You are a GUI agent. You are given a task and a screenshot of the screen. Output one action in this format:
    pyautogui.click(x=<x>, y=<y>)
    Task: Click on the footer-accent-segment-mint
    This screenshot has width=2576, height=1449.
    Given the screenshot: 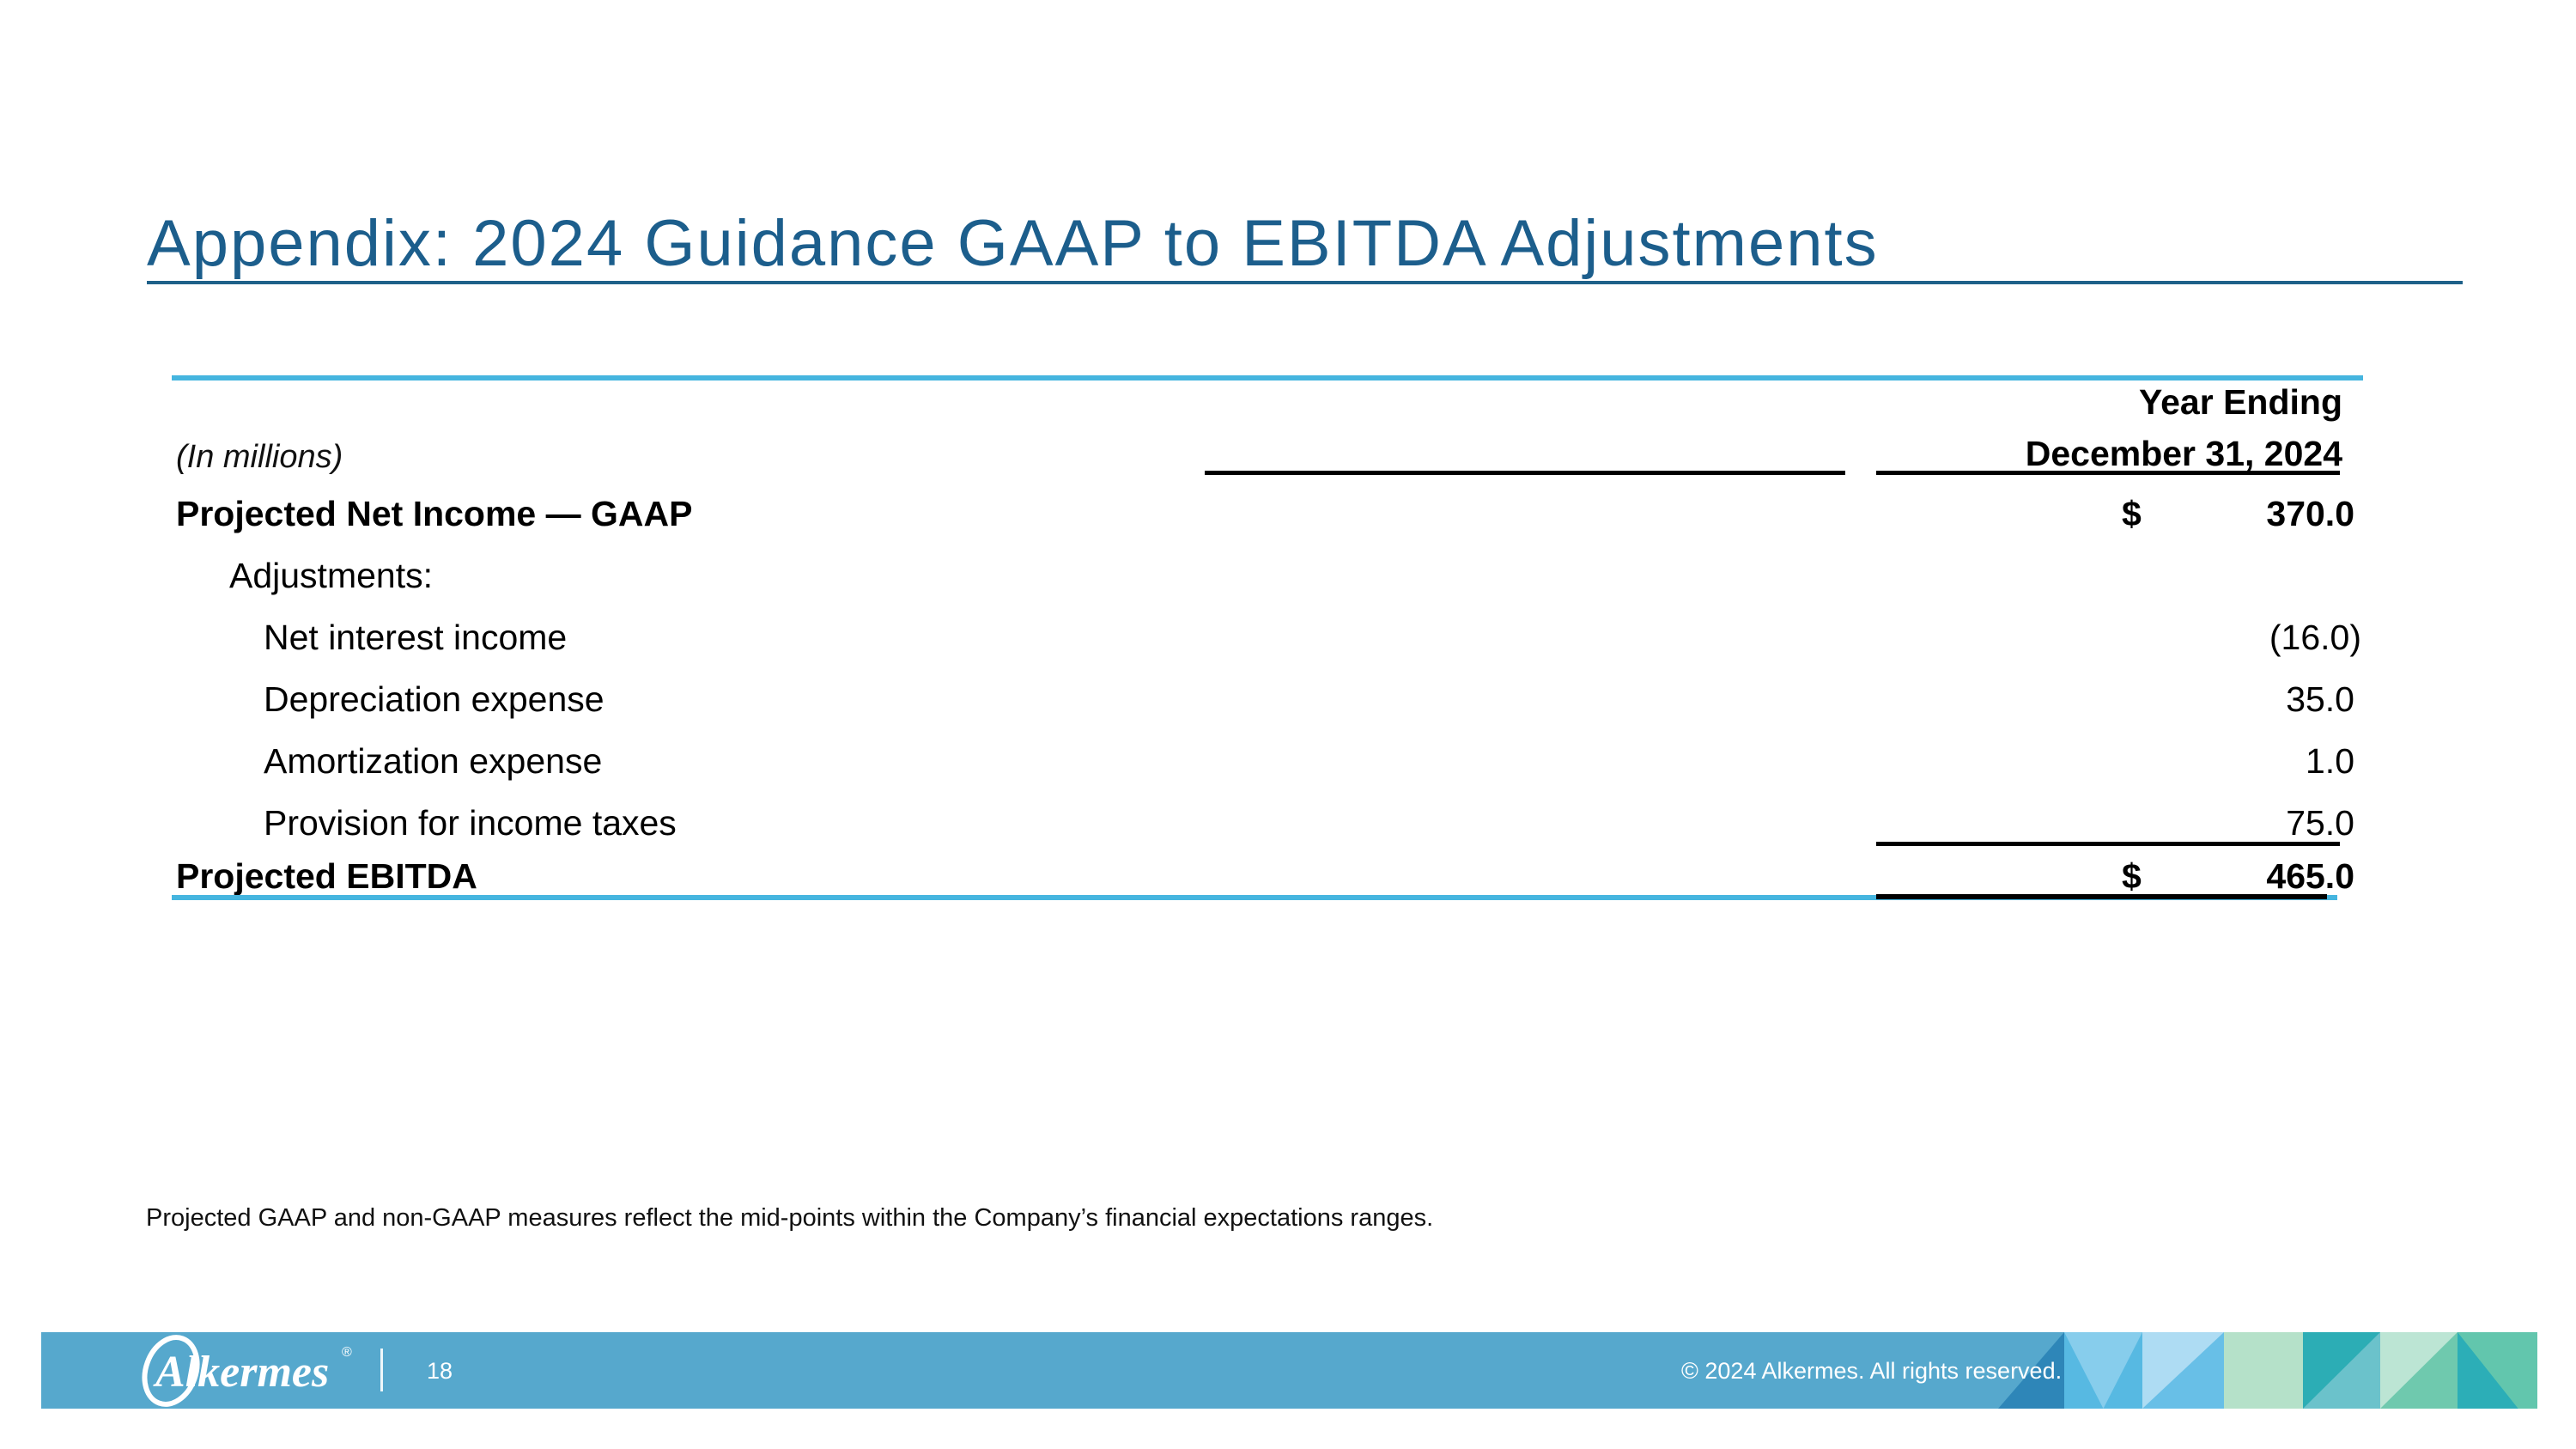 What is the action you would take?
    pyautogui.click(x=2263, y=1370)
    